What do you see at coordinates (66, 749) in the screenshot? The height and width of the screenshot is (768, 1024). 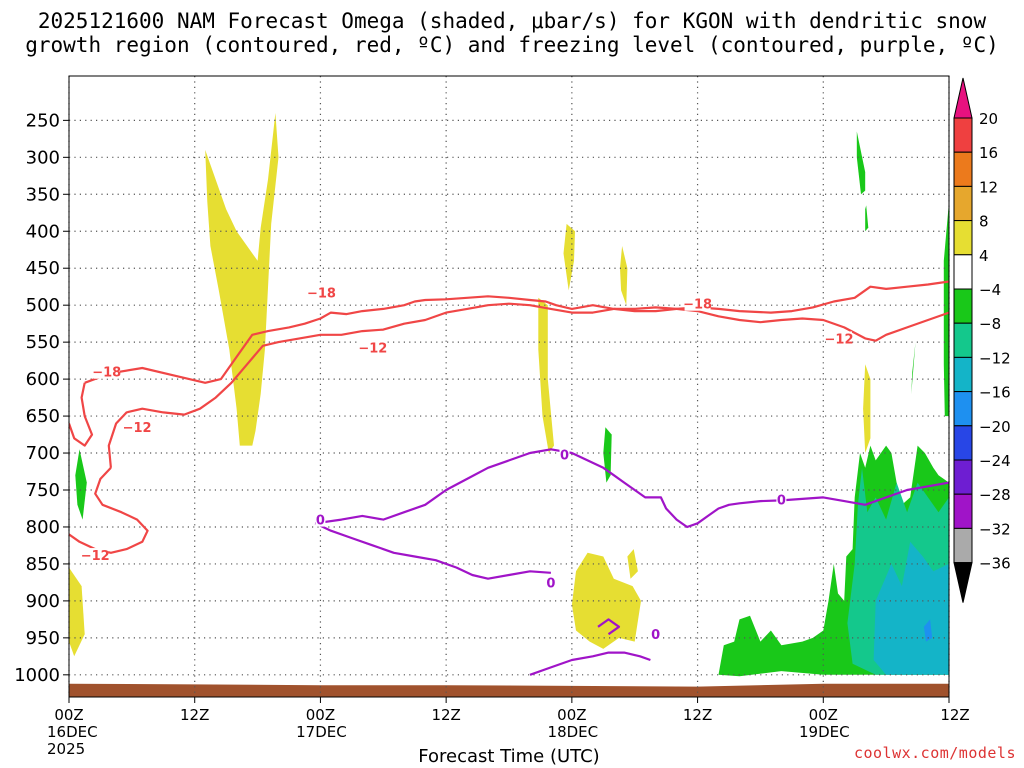 I see `x-tick-label: 2025` at bounding box center [66, 749].